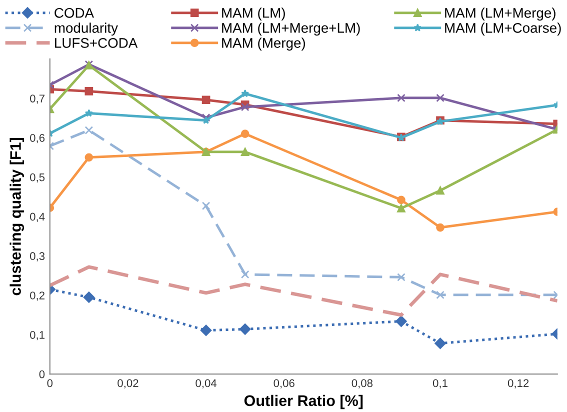 Image resolution: width=567 pixels, height=412 pixels. What do you see at coordinates (37, 99) in the screenshot?
I see `y-tick-label: 0,7` at bounding box center [37, 99].